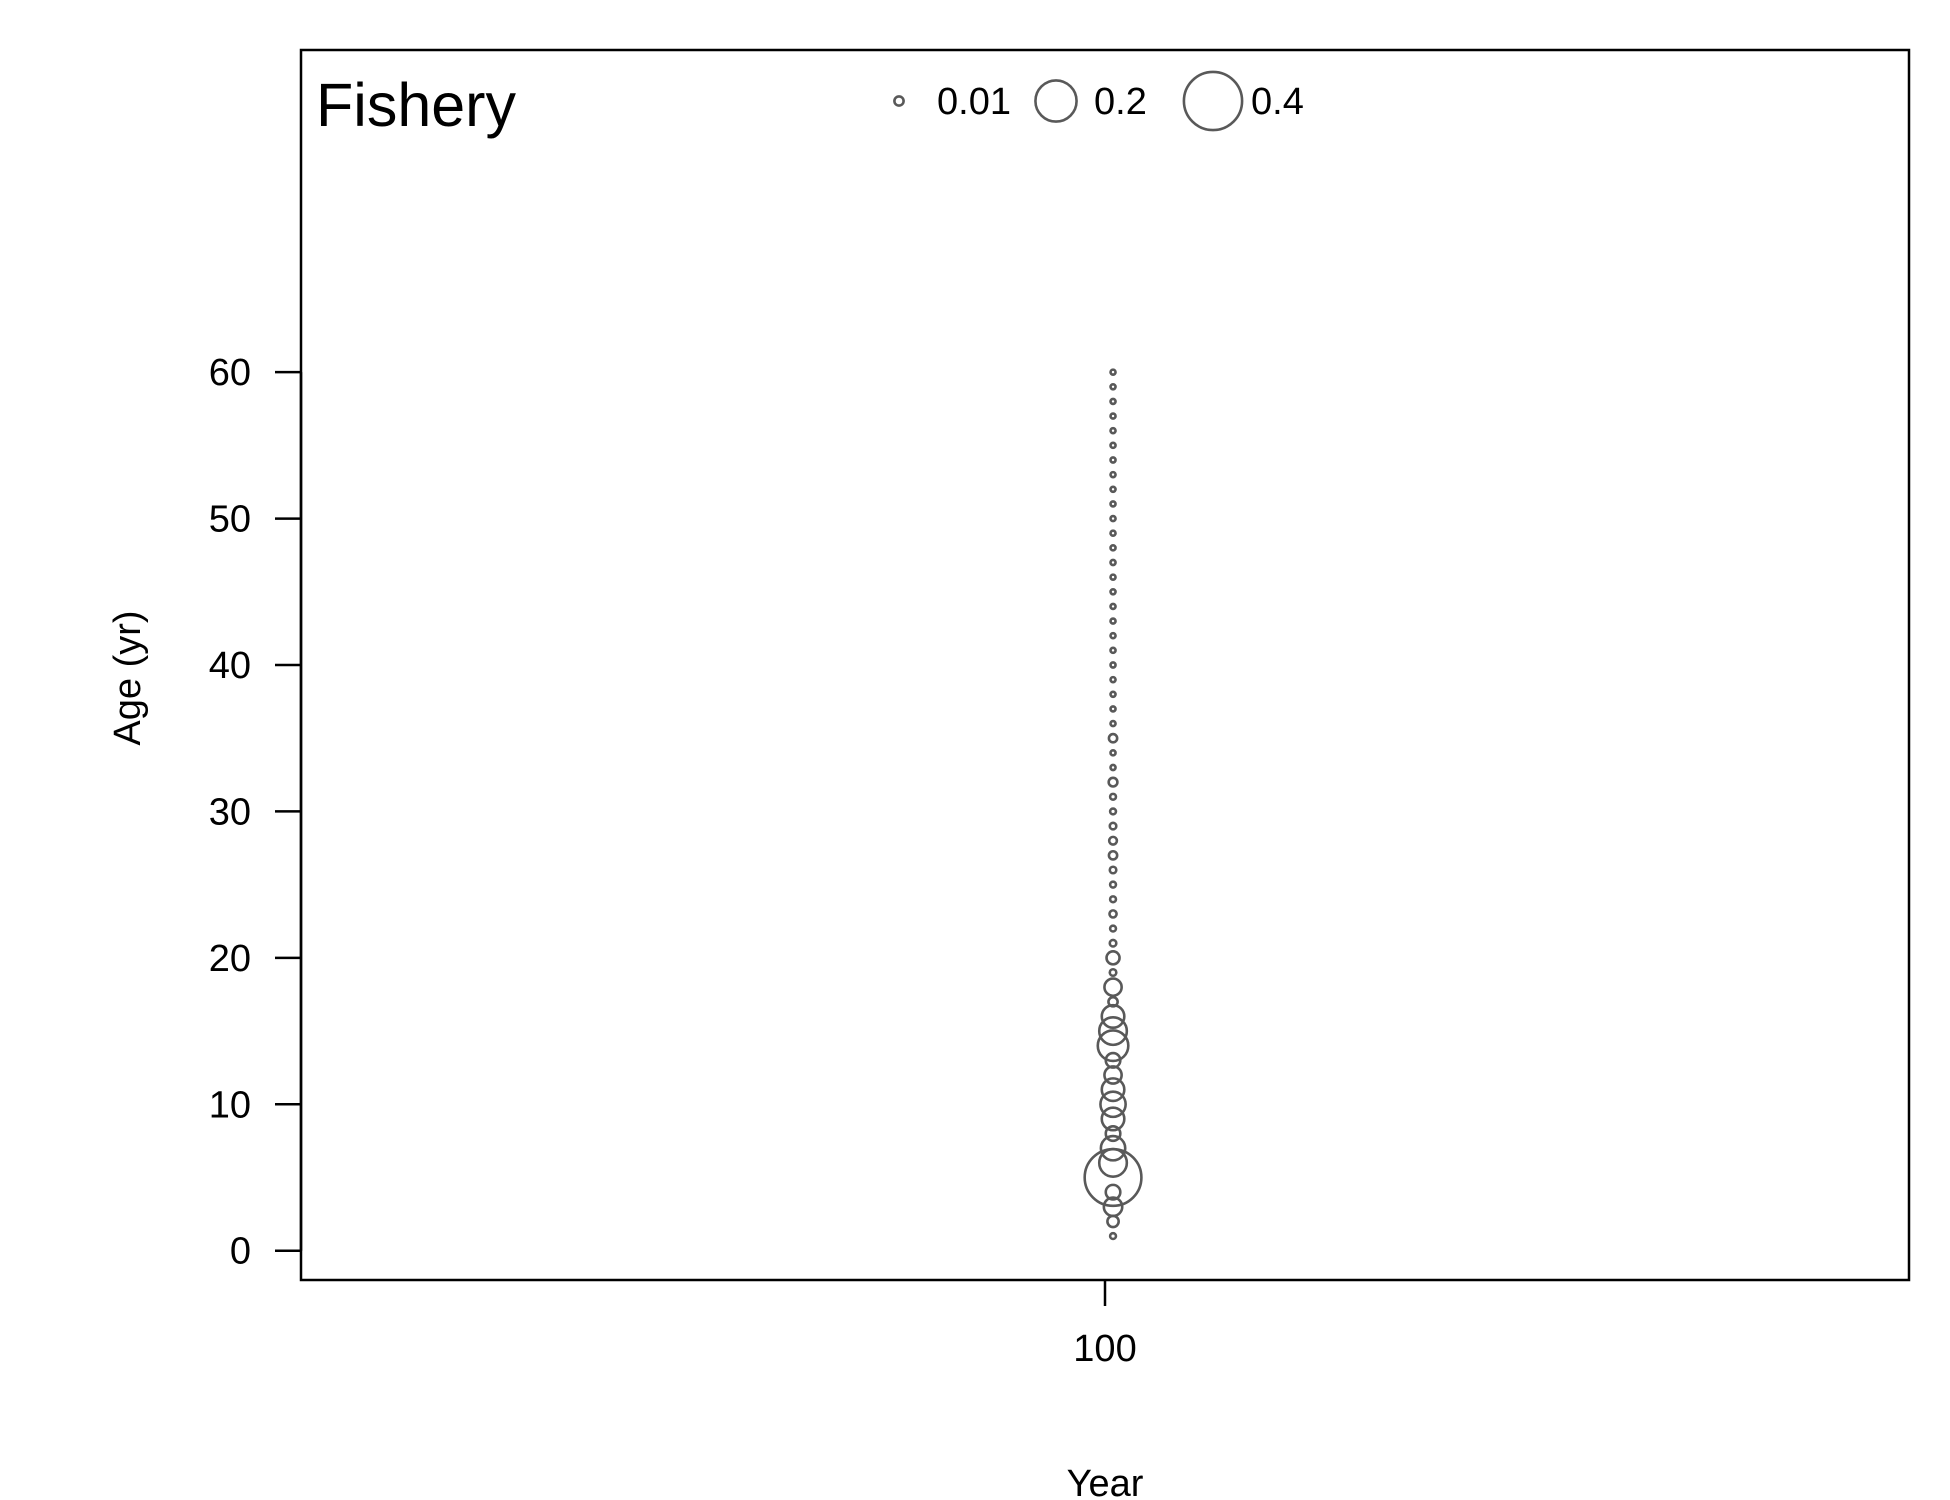 The image size is (1950, 1500). Describe the element at coordinates (230, 520) in the screenshot. I see `y-tick-label: 50` at that location.